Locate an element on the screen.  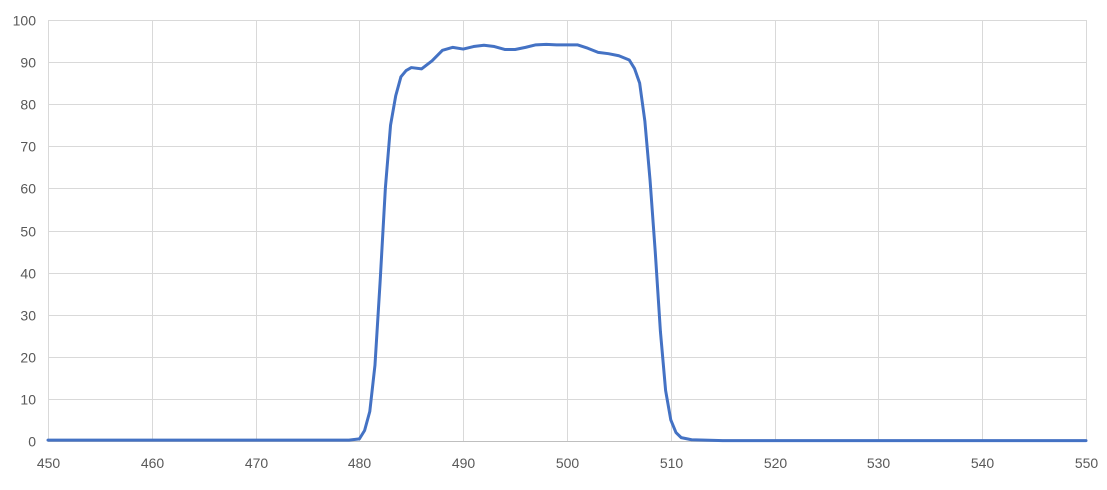
x-tick-label: 510 is located at coordinates (672, 463).